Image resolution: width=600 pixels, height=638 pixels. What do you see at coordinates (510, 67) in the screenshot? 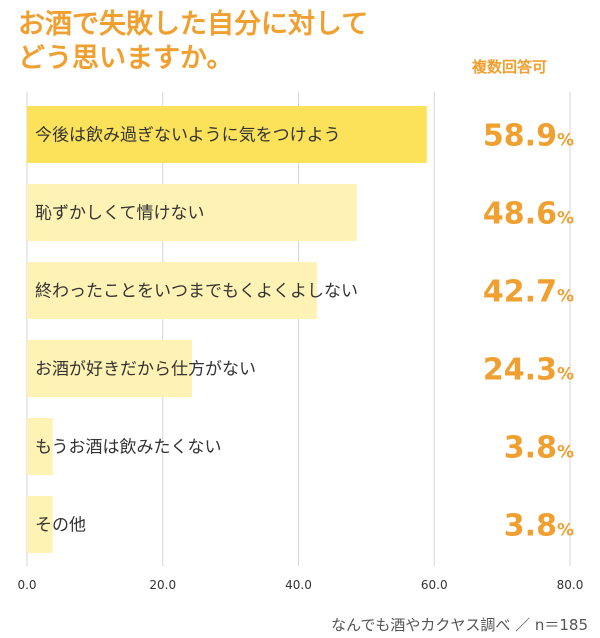
I see `multiple-answer-note: 複数回答可` at bounding box center [510, 67].